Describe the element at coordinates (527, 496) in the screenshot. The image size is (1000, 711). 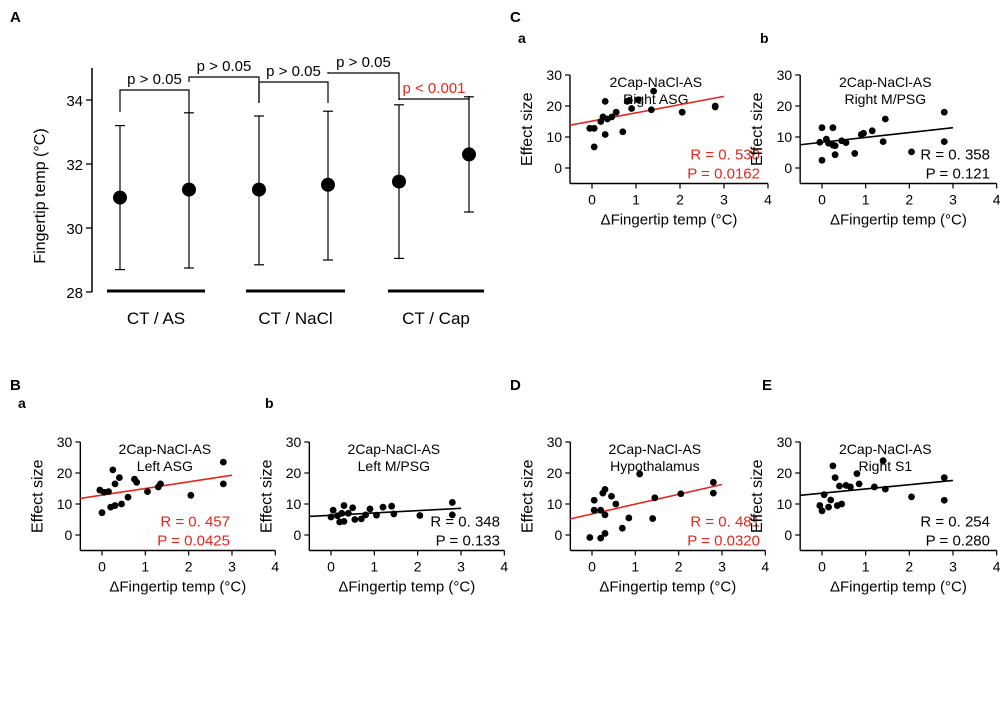
I see `y-axis-label: Effect size` at that location.